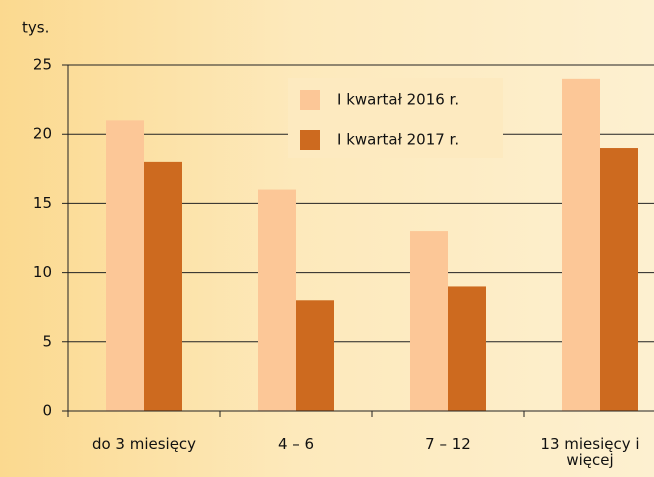 This screenshot has width=654, height=477. I want to click on x-tick-label: do 3 miesięcy, so click(144, 444).